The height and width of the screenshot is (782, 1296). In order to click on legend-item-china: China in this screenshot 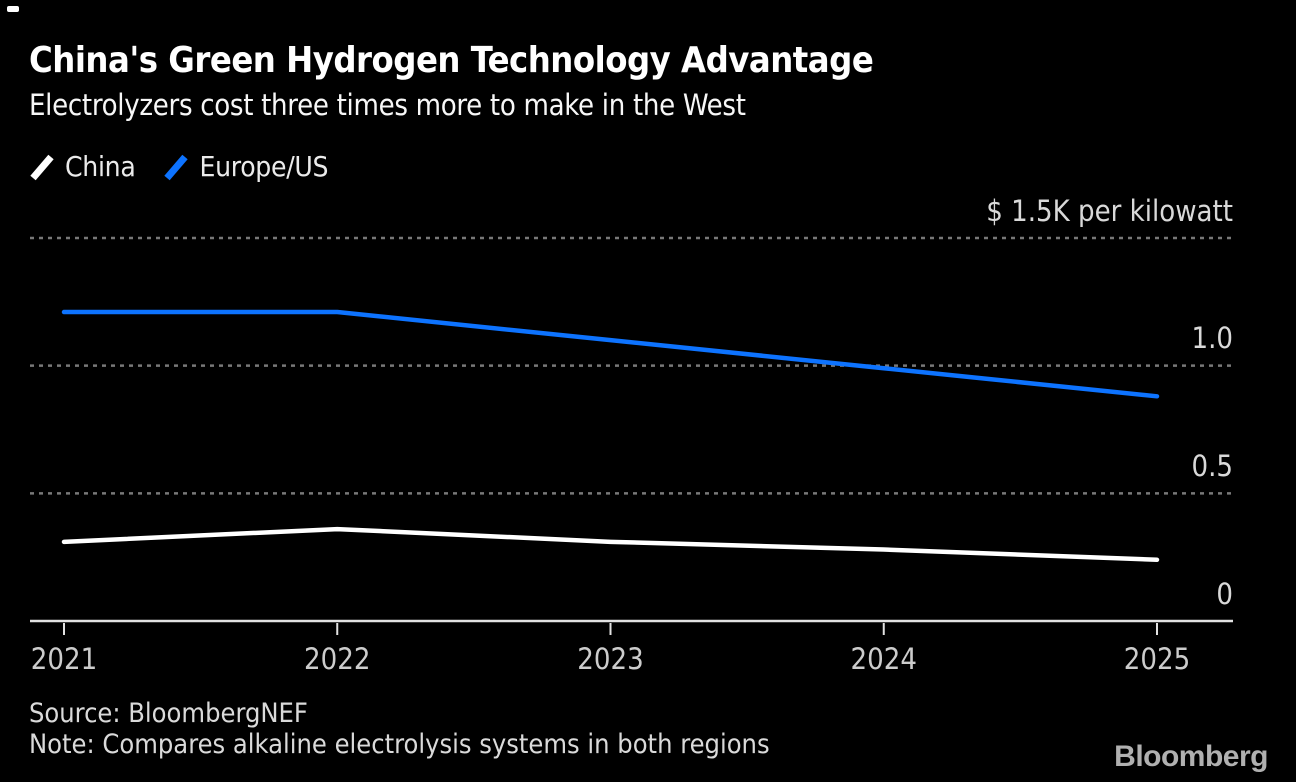, I will do `click(82, 166)`.